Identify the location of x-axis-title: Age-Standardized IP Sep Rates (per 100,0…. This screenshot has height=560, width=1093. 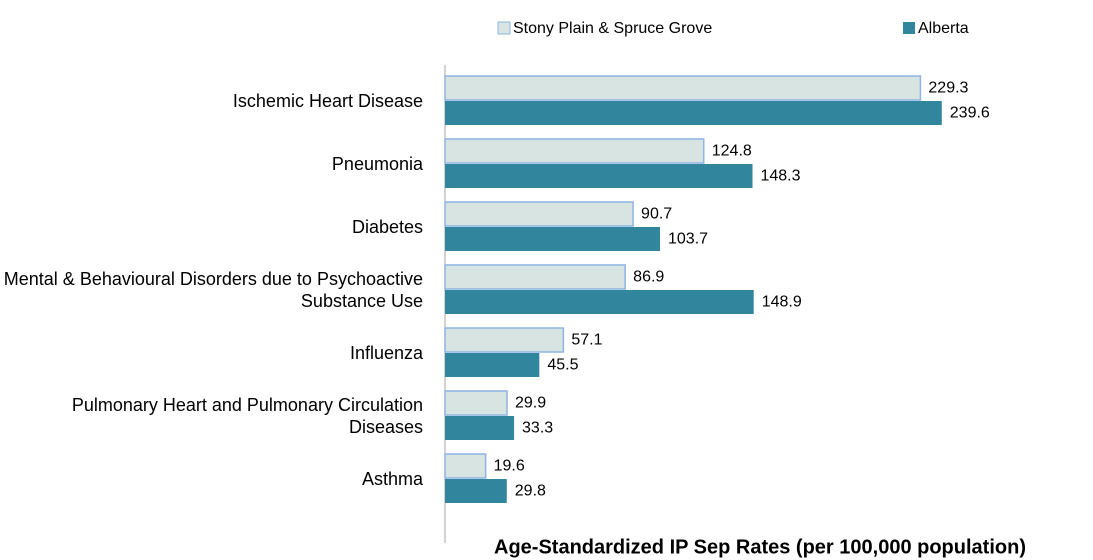
(760, 547).